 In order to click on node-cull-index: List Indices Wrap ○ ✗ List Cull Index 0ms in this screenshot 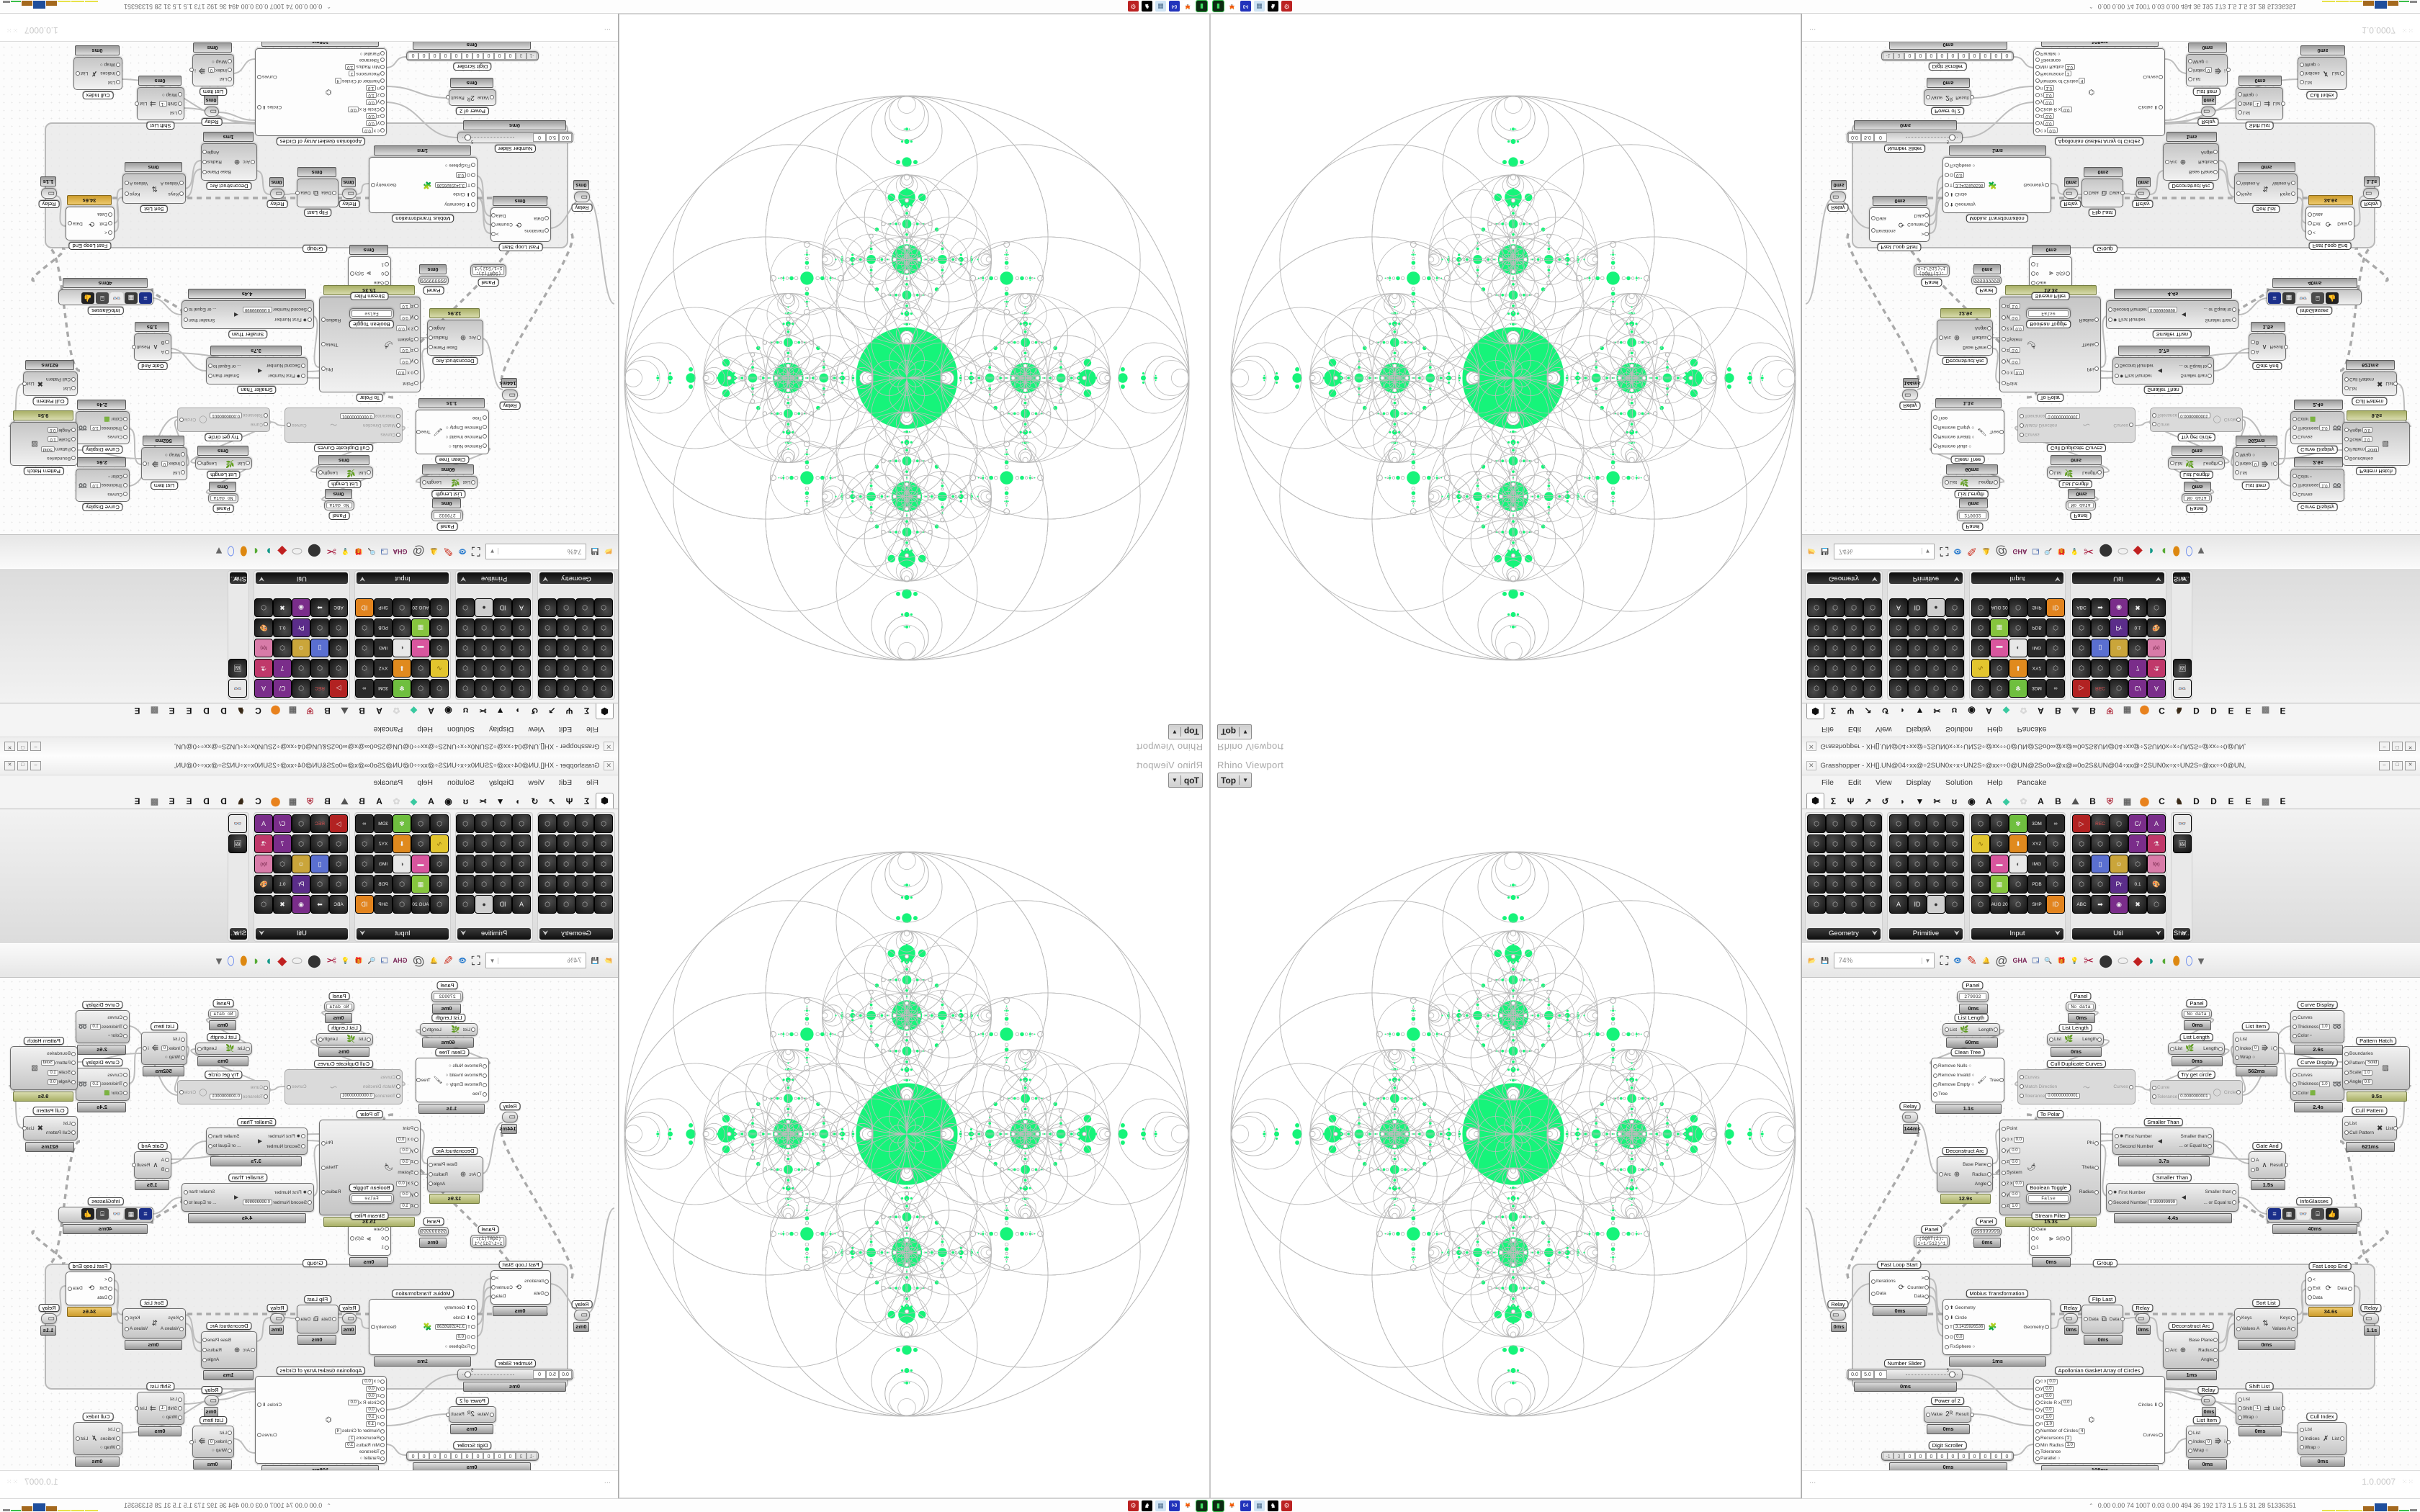, I will do `click(97, 1440)`.